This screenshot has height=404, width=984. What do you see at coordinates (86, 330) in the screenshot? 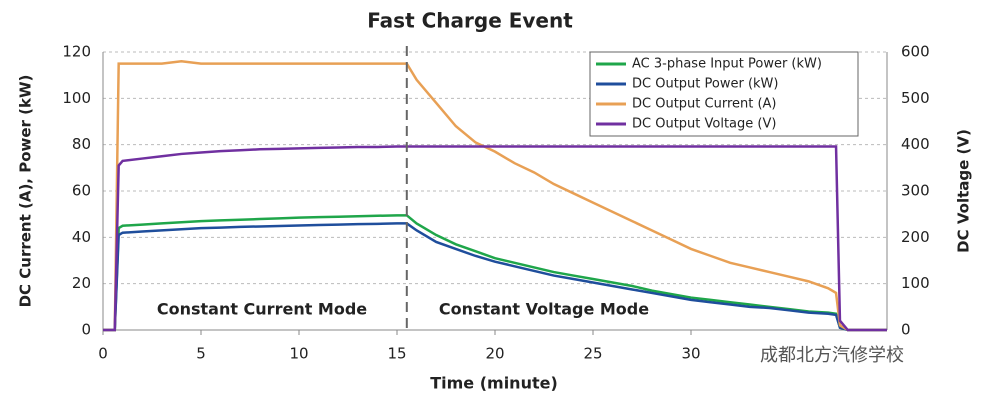
I see `y-tick-label: 0` at bounding box center [86, 330].